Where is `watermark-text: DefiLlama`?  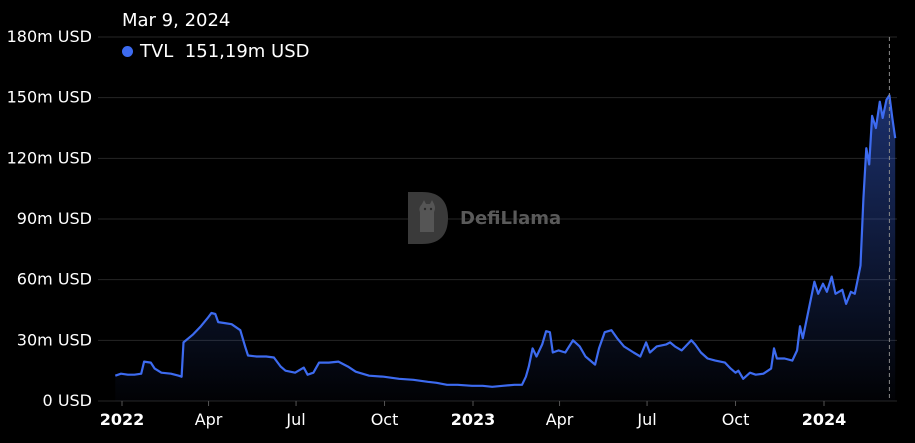 watermark-text: DefiLlama is located at coordinates (511, 218).